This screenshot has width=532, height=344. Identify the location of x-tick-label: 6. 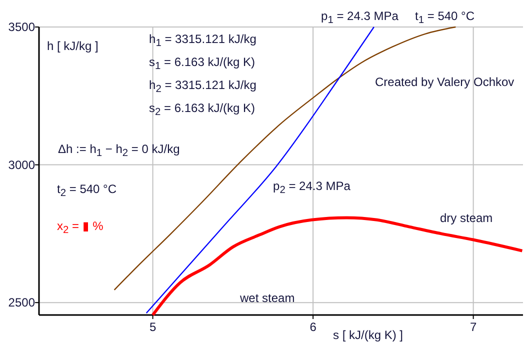
(313, 327).